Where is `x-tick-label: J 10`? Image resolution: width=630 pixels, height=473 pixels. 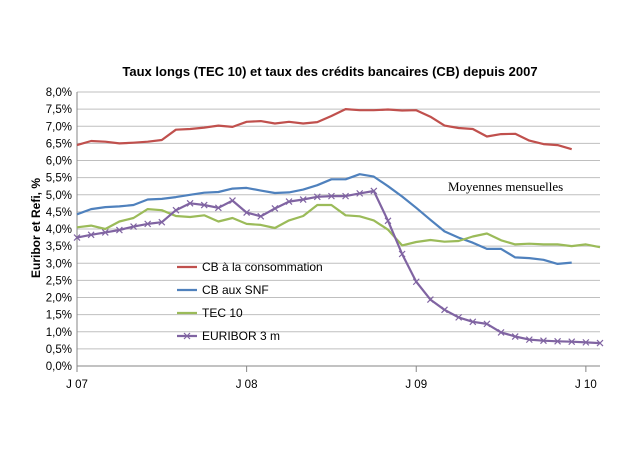 x-tick-label: J 10 is located at coordinates (586, 385).